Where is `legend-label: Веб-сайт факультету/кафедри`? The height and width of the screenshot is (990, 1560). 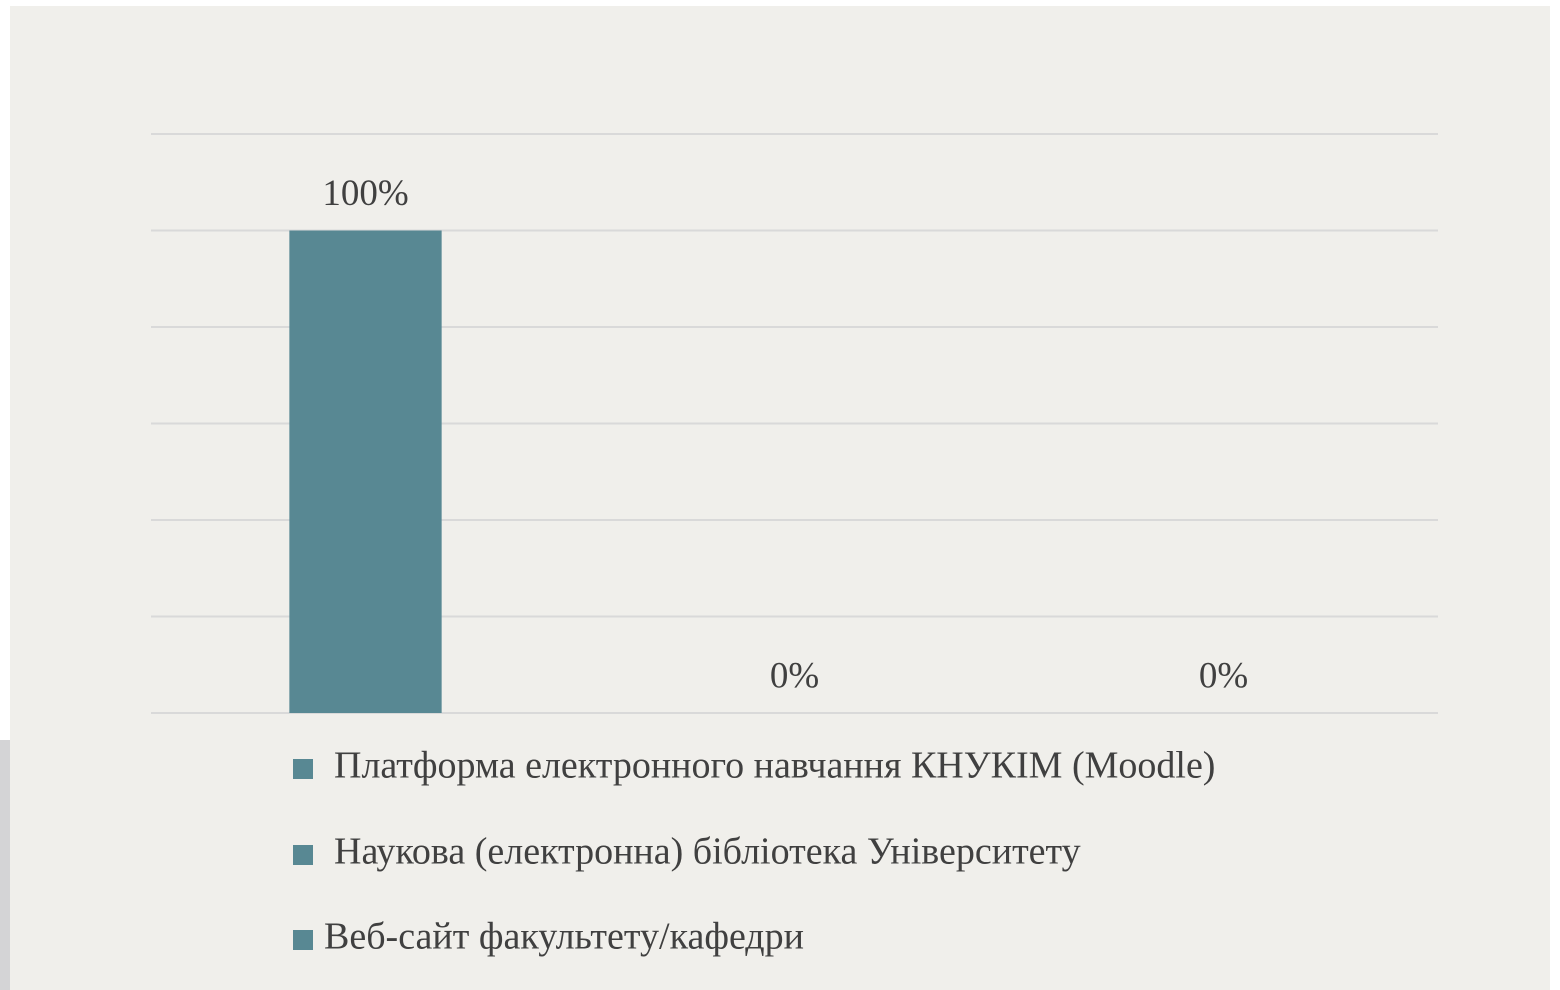
legend-label: Веб-сайт факультету/кафедри is located at coordinates (564, 937).